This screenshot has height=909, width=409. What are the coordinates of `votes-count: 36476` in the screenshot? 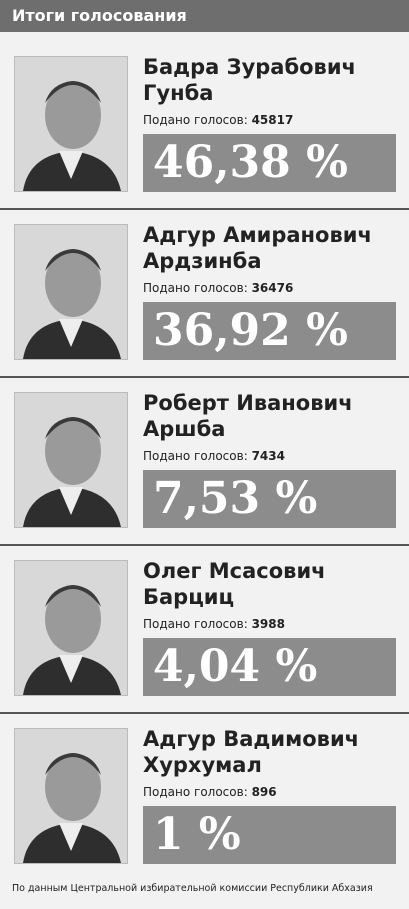 It's located at (272, 288).